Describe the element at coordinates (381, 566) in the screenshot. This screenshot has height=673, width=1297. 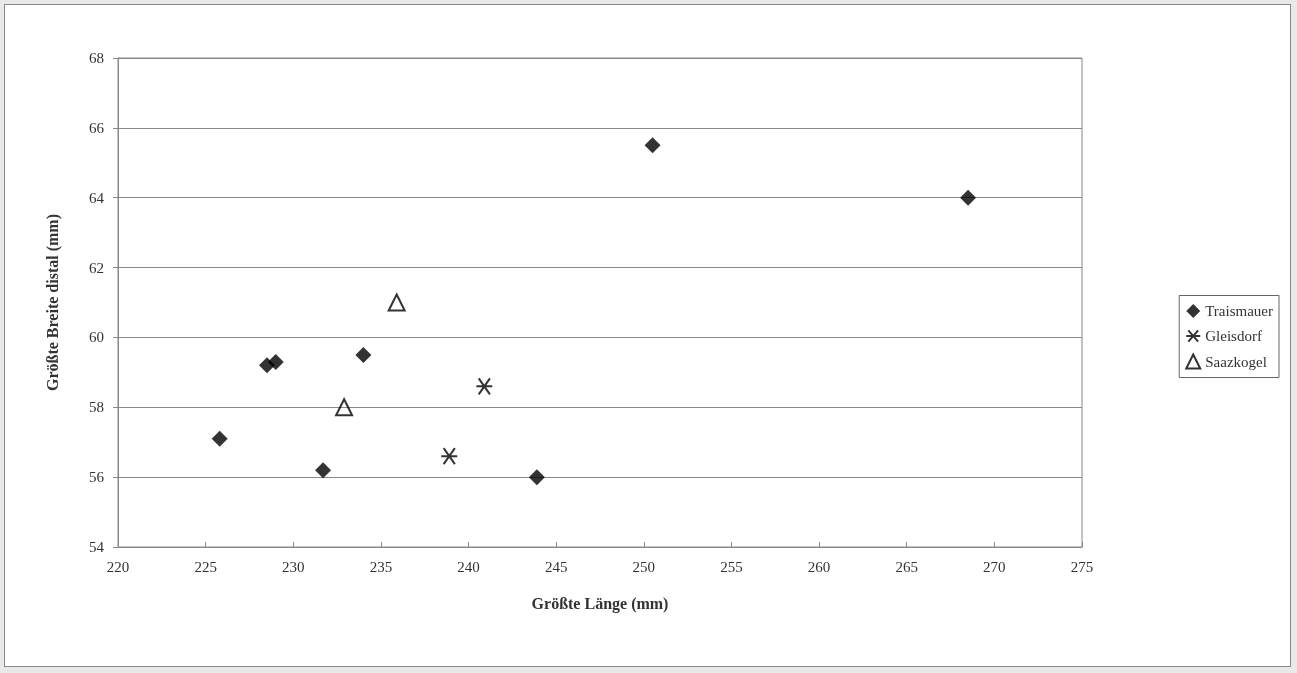
I see `x-tick-label: 235` at that location.